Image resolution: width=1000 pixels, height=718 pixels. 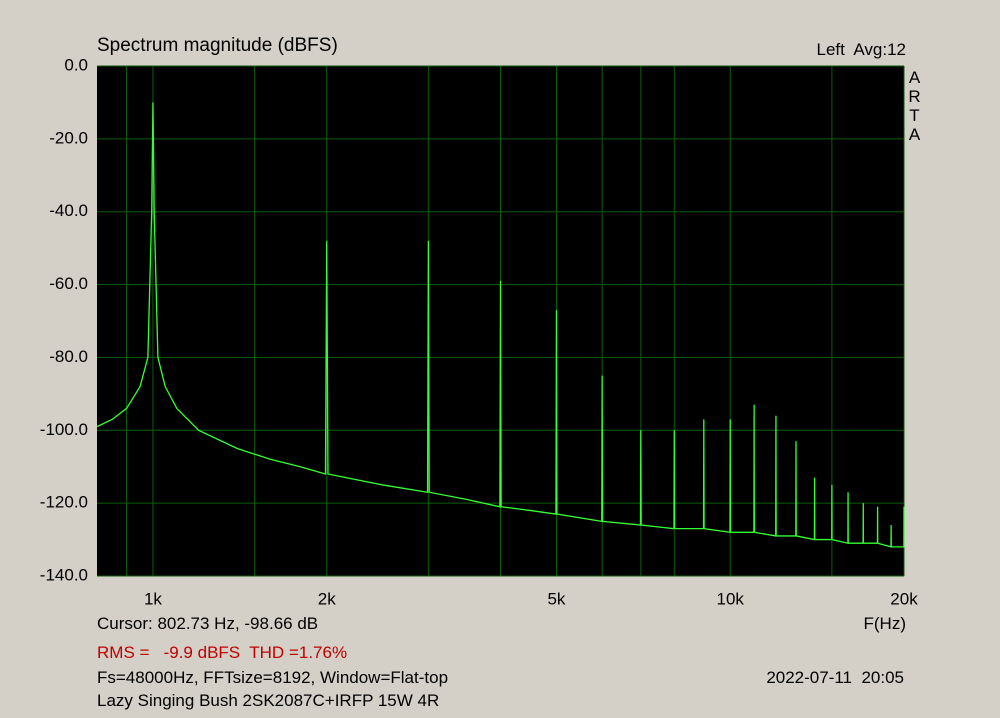 What do you see at coordinates (835, 677) in the screenshot?
I see `timestamp: 2022-07-11 20:05` at bounding box center [835, 677].